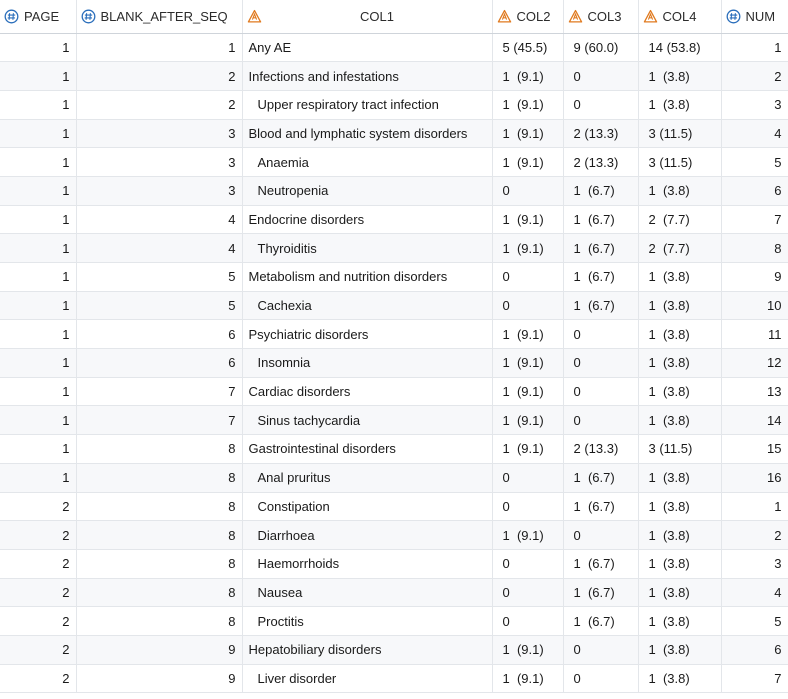  What do you see at coordinates (754, 17) in the screenshot?
I see `column-header-num: NUM` at bounding box center [754, 17].